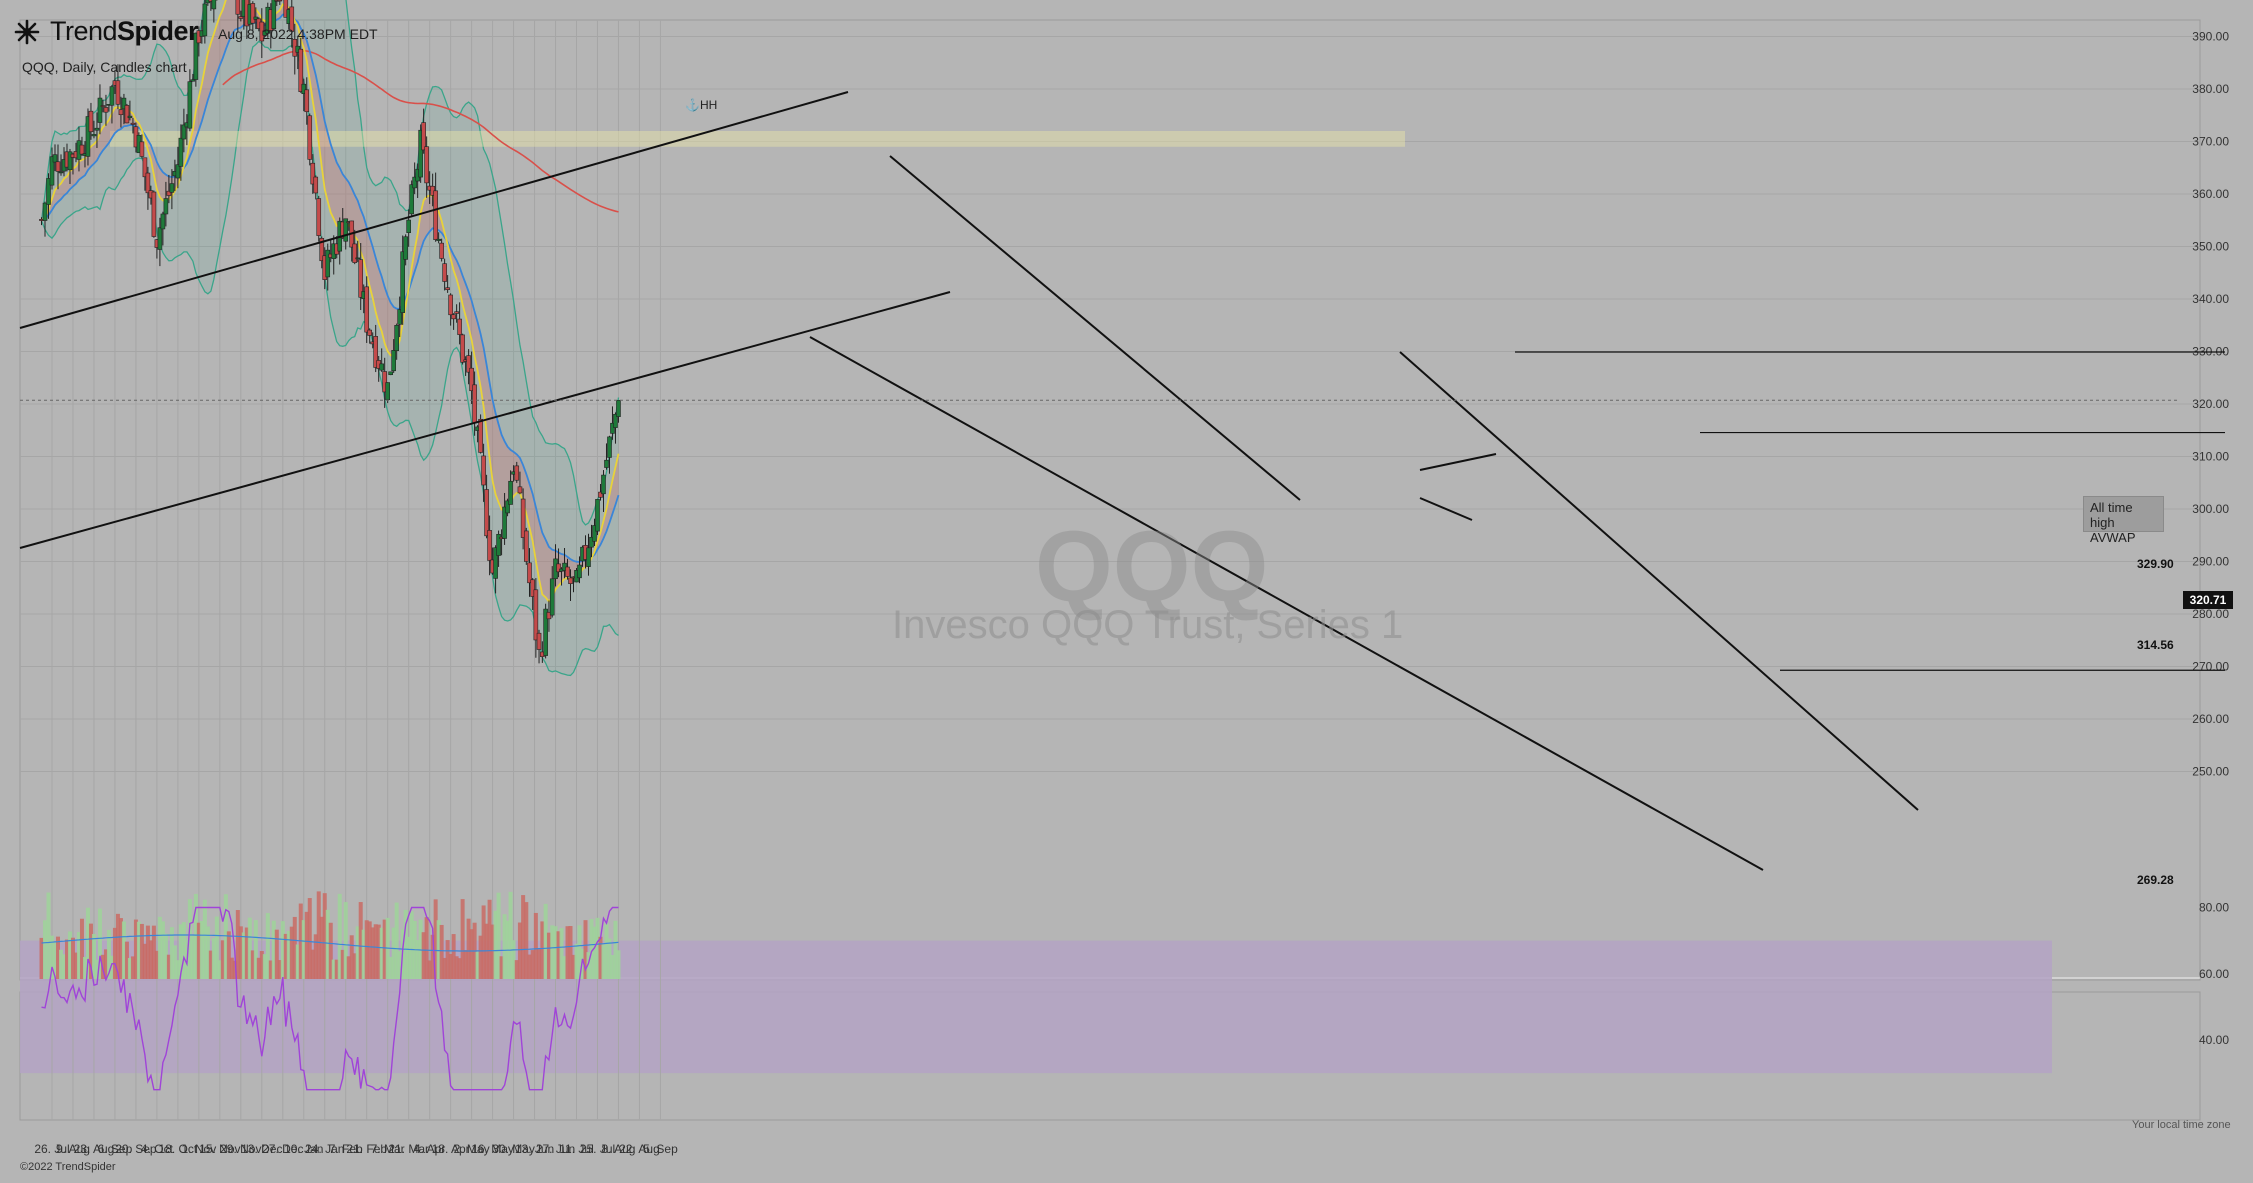 This screenshot has width=2253, height=1183. Describe the element at coordinates (701, 105) in the screenshot. I see `anchor-hh-label: ⚓HH` at that location.